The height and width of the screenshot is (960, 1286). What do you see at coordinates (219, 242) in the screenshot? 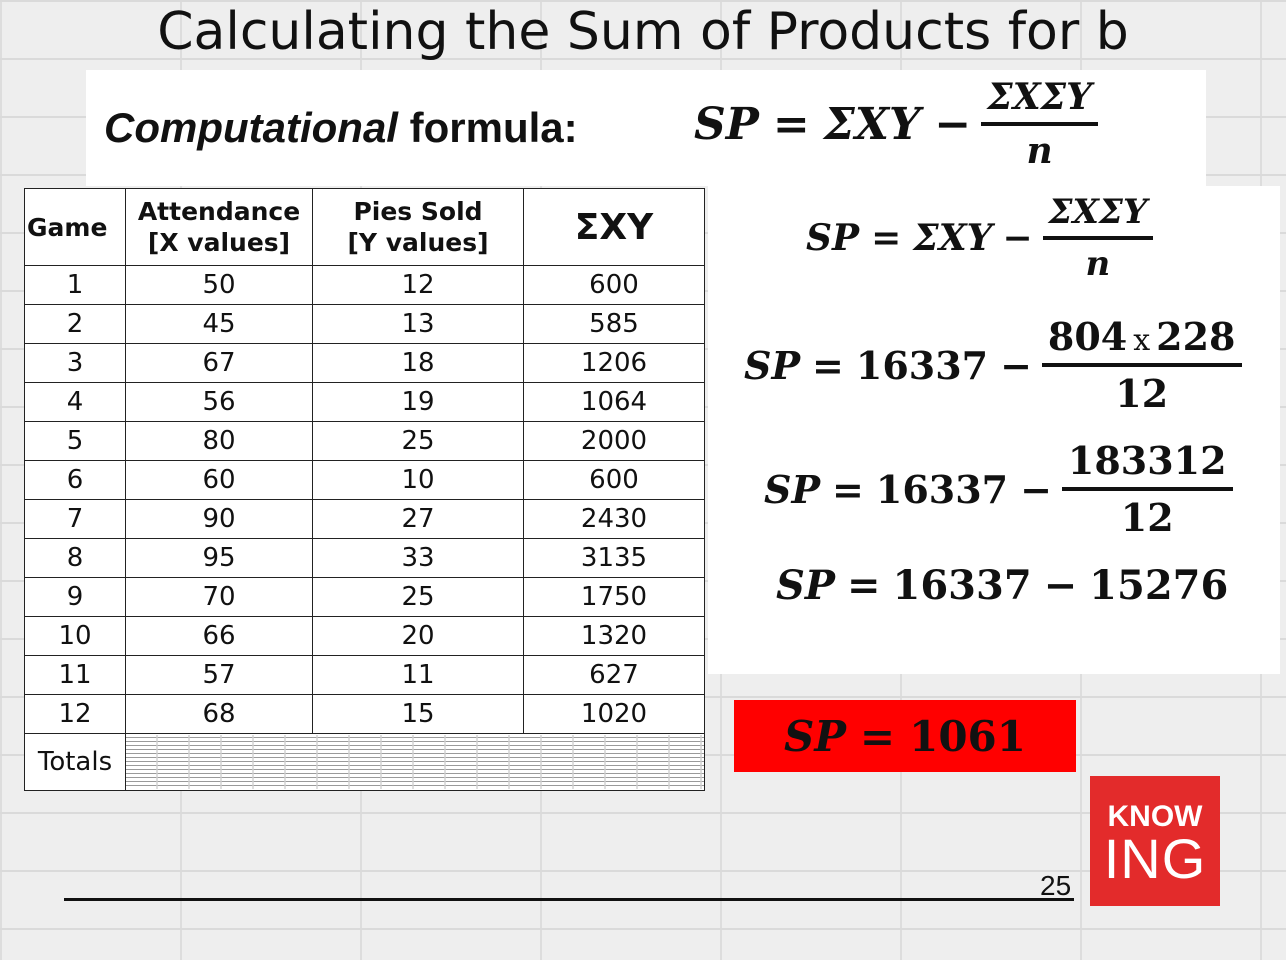
I see `header-attendance-line2: [X values]` at bounding box center [219, 242].